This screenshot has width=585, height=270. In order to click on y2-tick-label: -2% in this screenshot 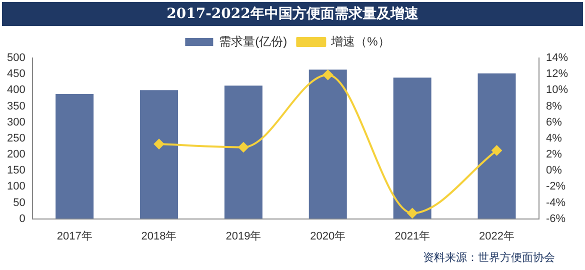, I will do `click(556, 186)`.